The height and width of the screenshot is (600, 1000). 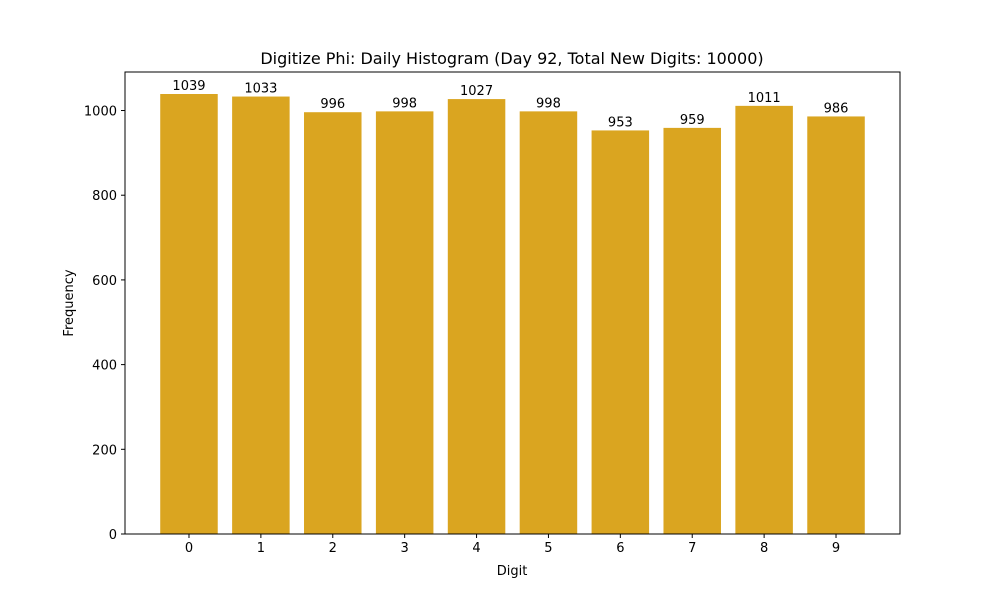 What do you see at coordinates (836, 548) in the screenshot?
I see `x-tick-label: 9` at bounding box center [836, 548].